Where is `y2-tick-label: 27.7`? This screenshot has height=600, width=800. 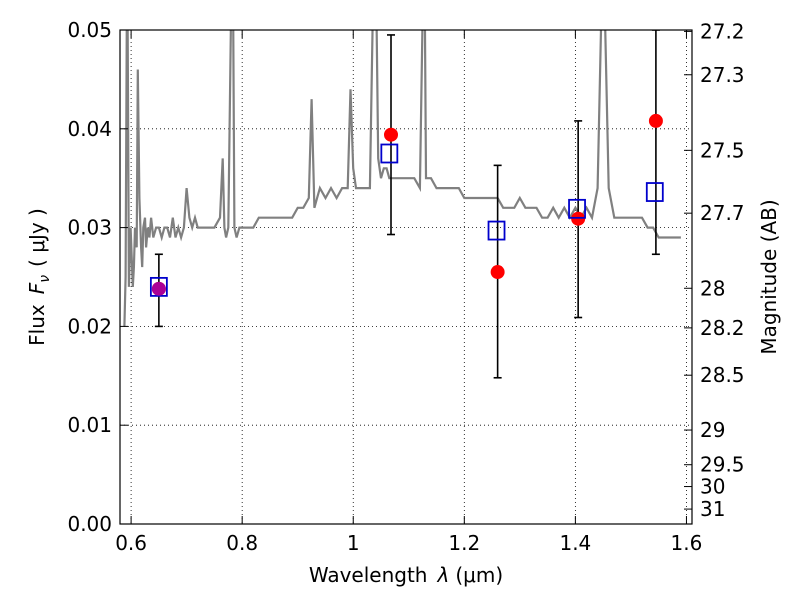 y2-tick-label: 27.7 is located at coordinates (722, 213).